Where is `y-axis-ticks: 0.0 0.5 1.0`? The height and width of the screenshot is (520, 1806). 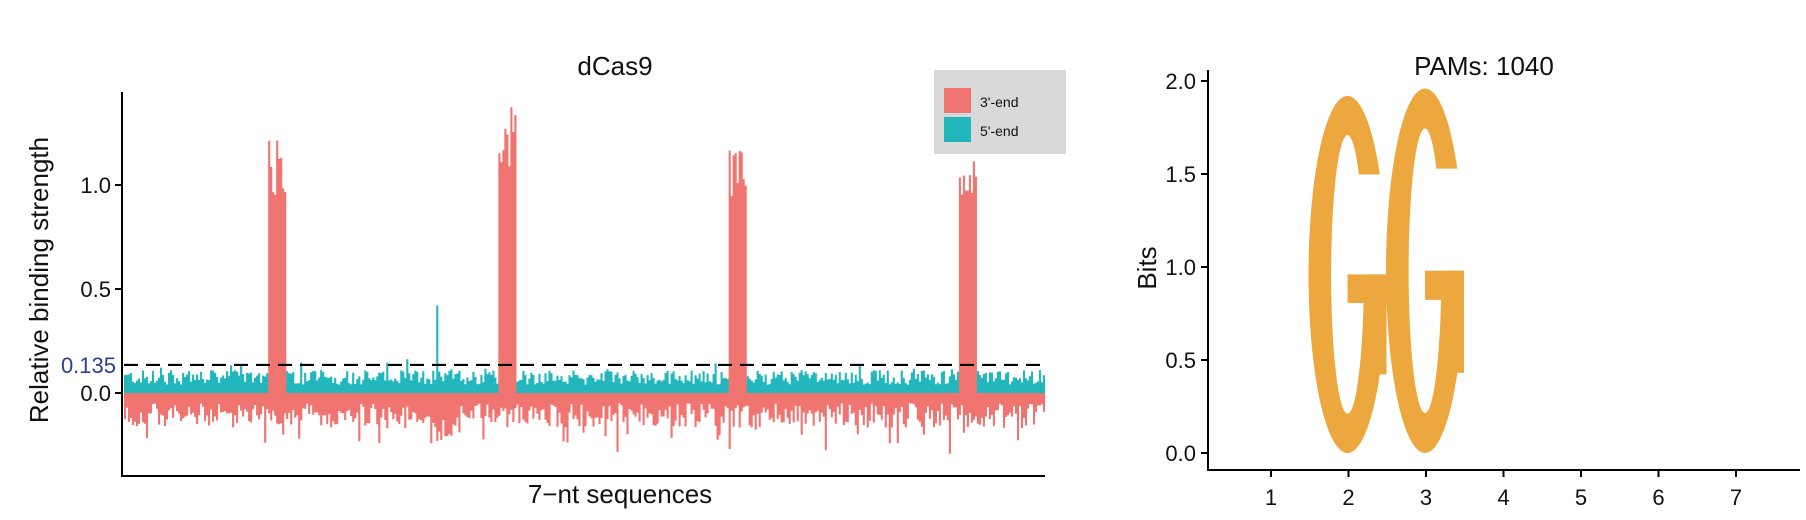 y-axis-ticks: 0.0 0.5 1.0 is located at coordinates (101, 289).